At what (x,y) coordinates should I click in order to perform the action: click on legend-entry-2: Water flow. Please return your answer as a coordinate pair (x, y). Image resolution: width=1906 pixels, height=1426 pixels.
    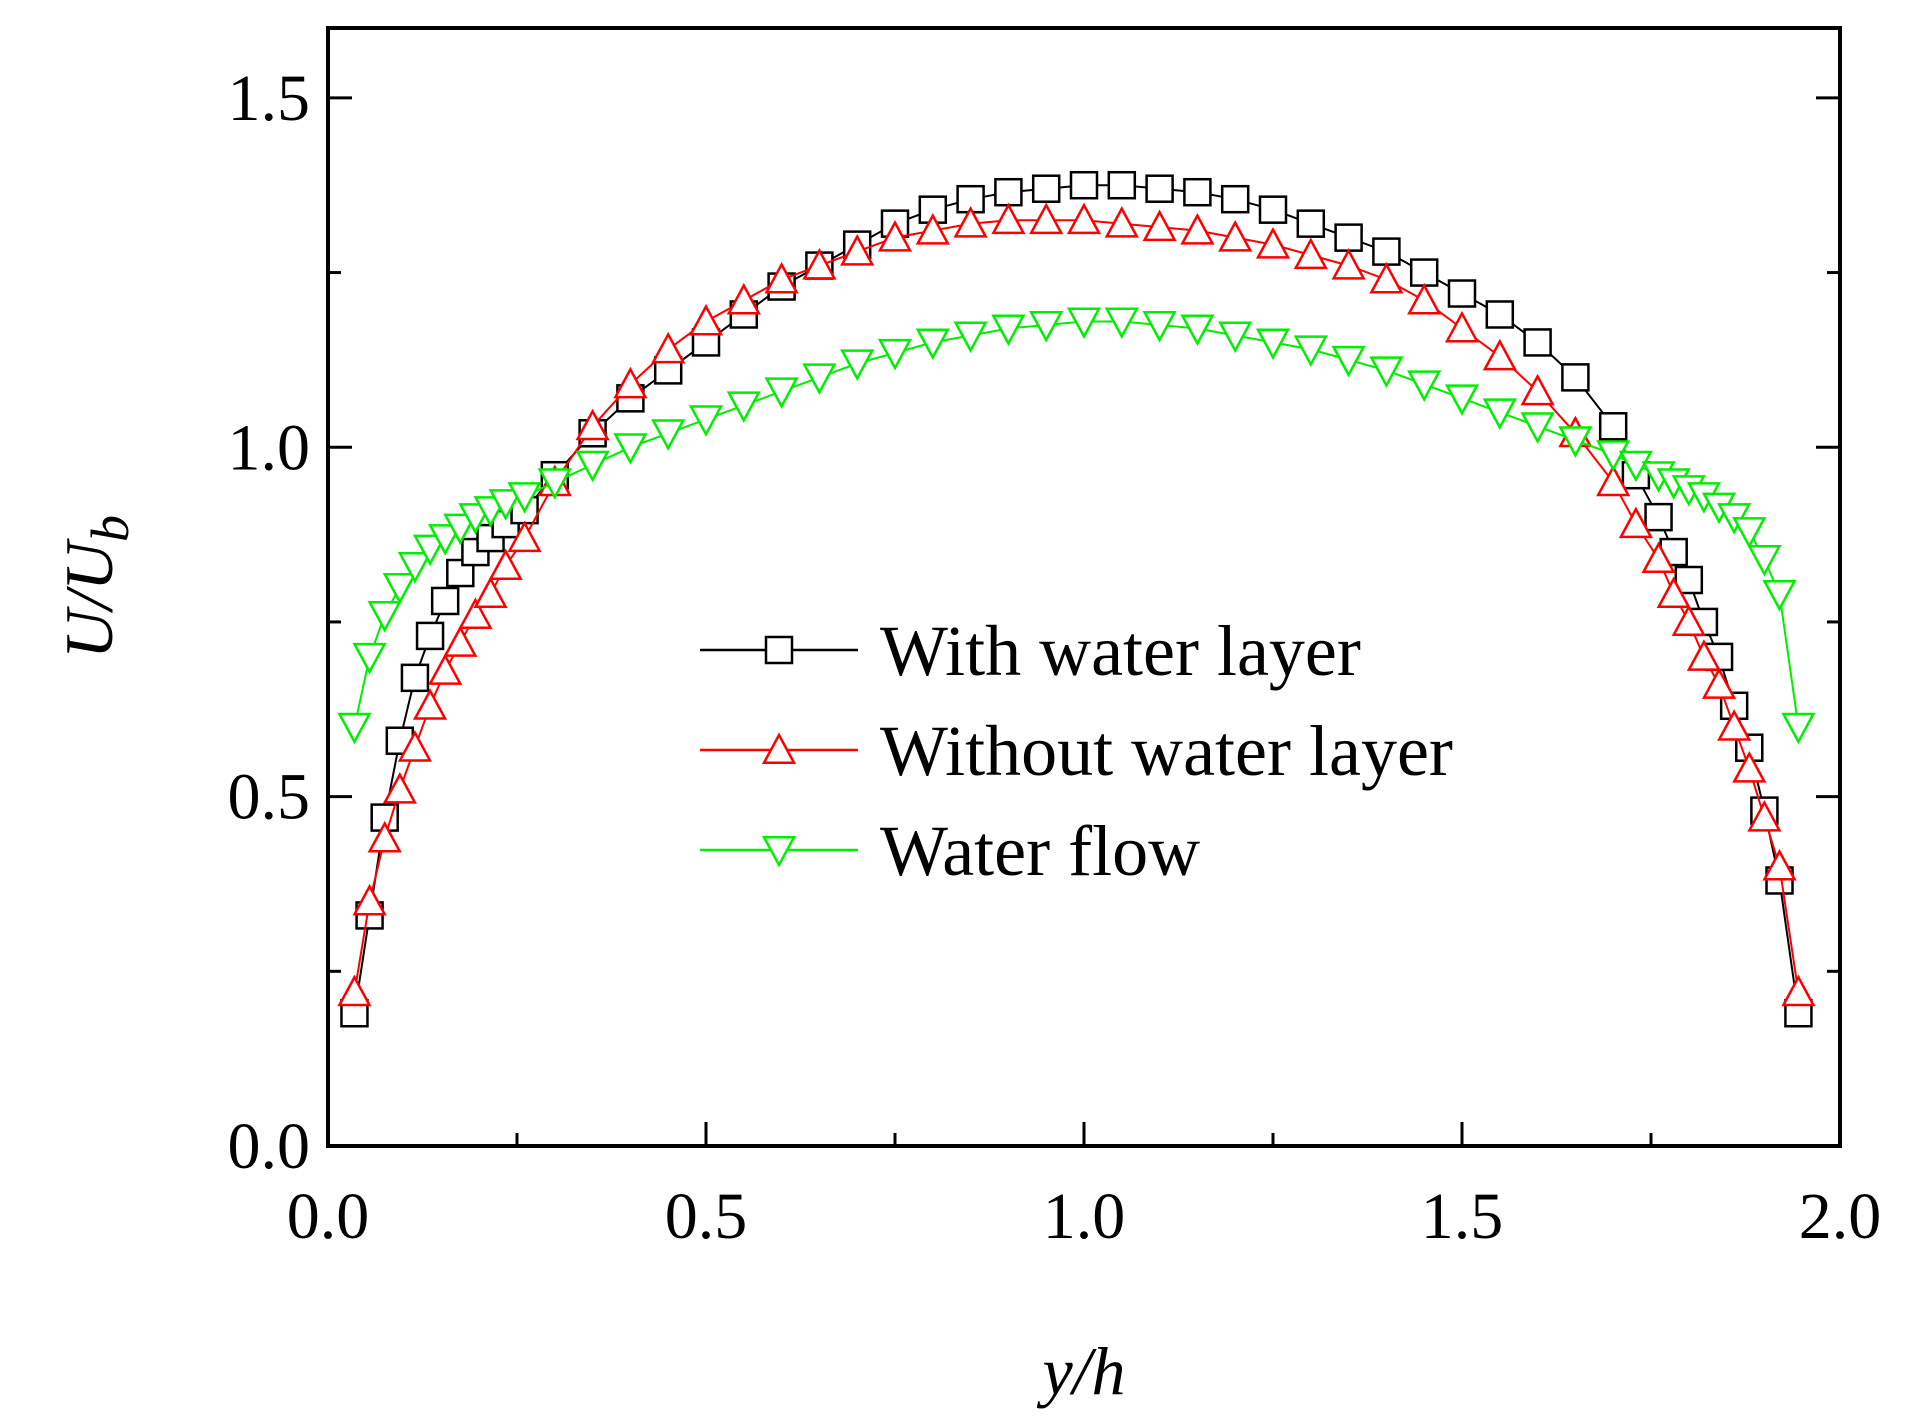
    Looking at the image, I should click on (950, 851).